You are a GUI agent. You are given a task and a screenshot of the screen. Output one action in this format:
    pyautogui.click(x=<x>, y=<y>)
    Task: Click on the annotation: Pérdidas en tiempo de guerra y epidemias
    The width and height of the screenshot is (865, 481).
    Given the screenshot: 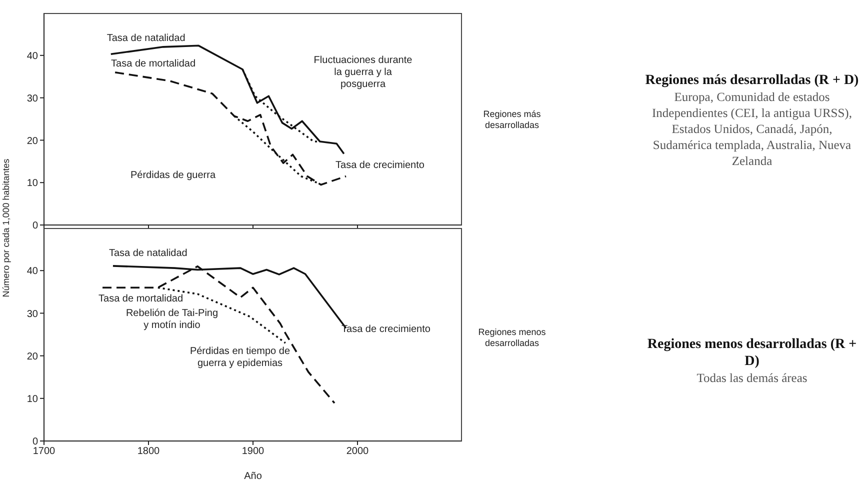 What is the action you would take?
    pyautogui.click(x=240, y=358)
    